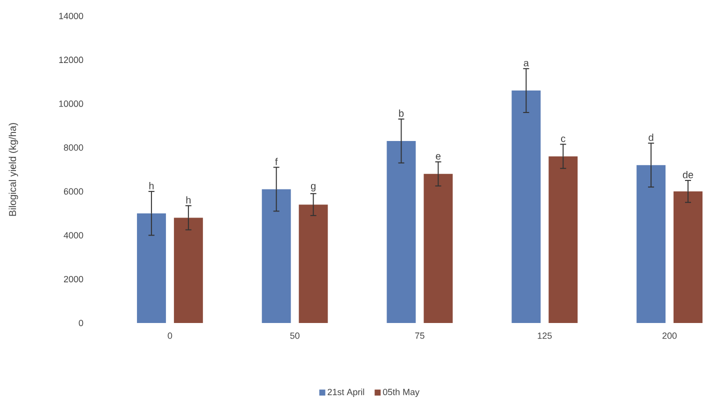 This screenshot has width=722, height=401. Describe the element at coordinates (74, 191) in the screenshot. I see `y-tick-label: 6000` at that location.